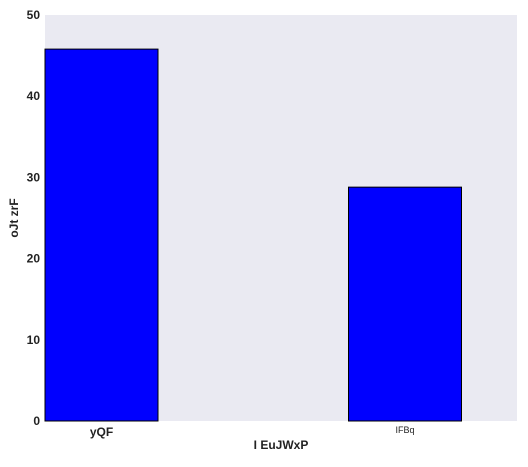 The image size is (528, 467). Describe the element at coordinates (34, 218) in the screenshot. I see `y-axis-ticks: 0 10 20 30 40 50` at that location.